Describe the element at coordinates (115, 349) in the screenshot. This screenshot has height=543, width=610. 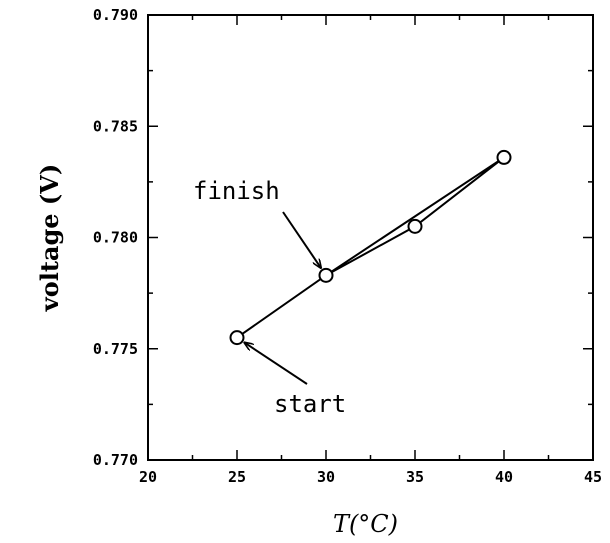
I see `y-tick-label: 0.775` at that location.